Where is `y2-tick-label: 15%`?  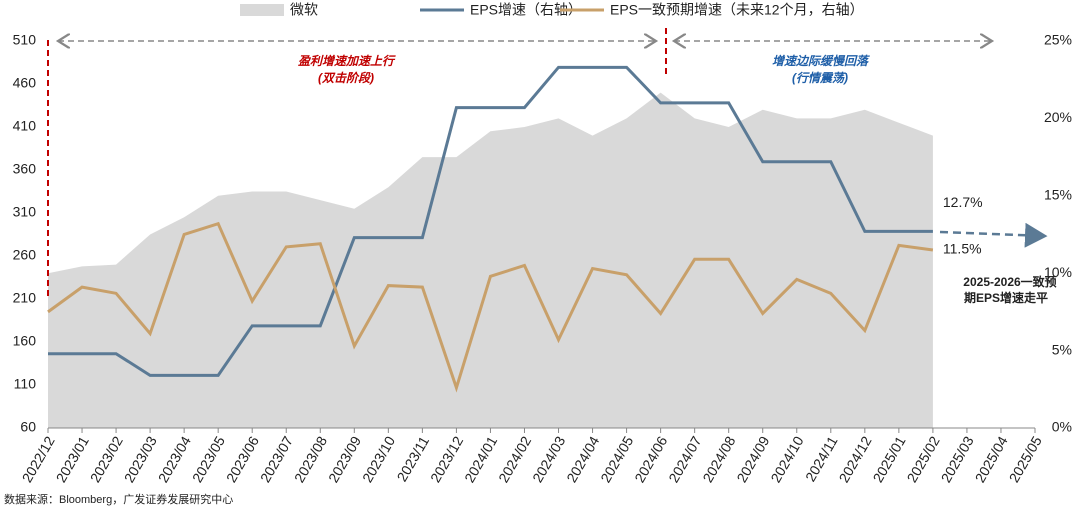
y2-tick-label: 15% is located at coordinates (1058, 195).